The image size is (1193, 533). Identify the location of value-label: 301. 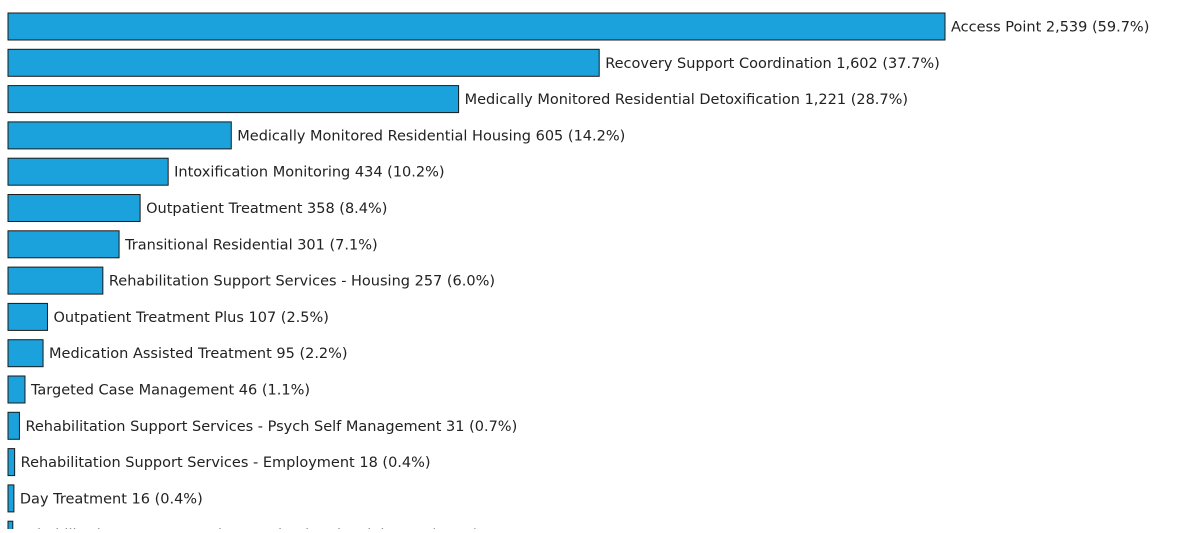
(311, 245).